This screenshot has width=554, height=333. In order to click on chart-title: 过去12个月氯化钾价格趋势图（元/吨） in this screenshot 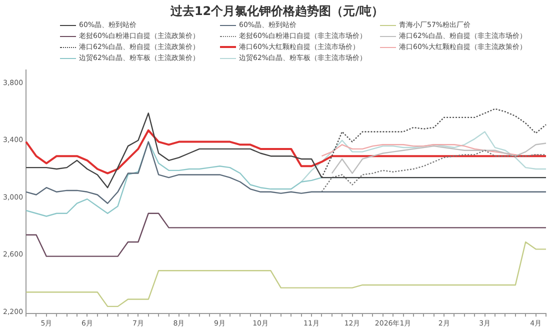, I will do `click(277, 11)`.